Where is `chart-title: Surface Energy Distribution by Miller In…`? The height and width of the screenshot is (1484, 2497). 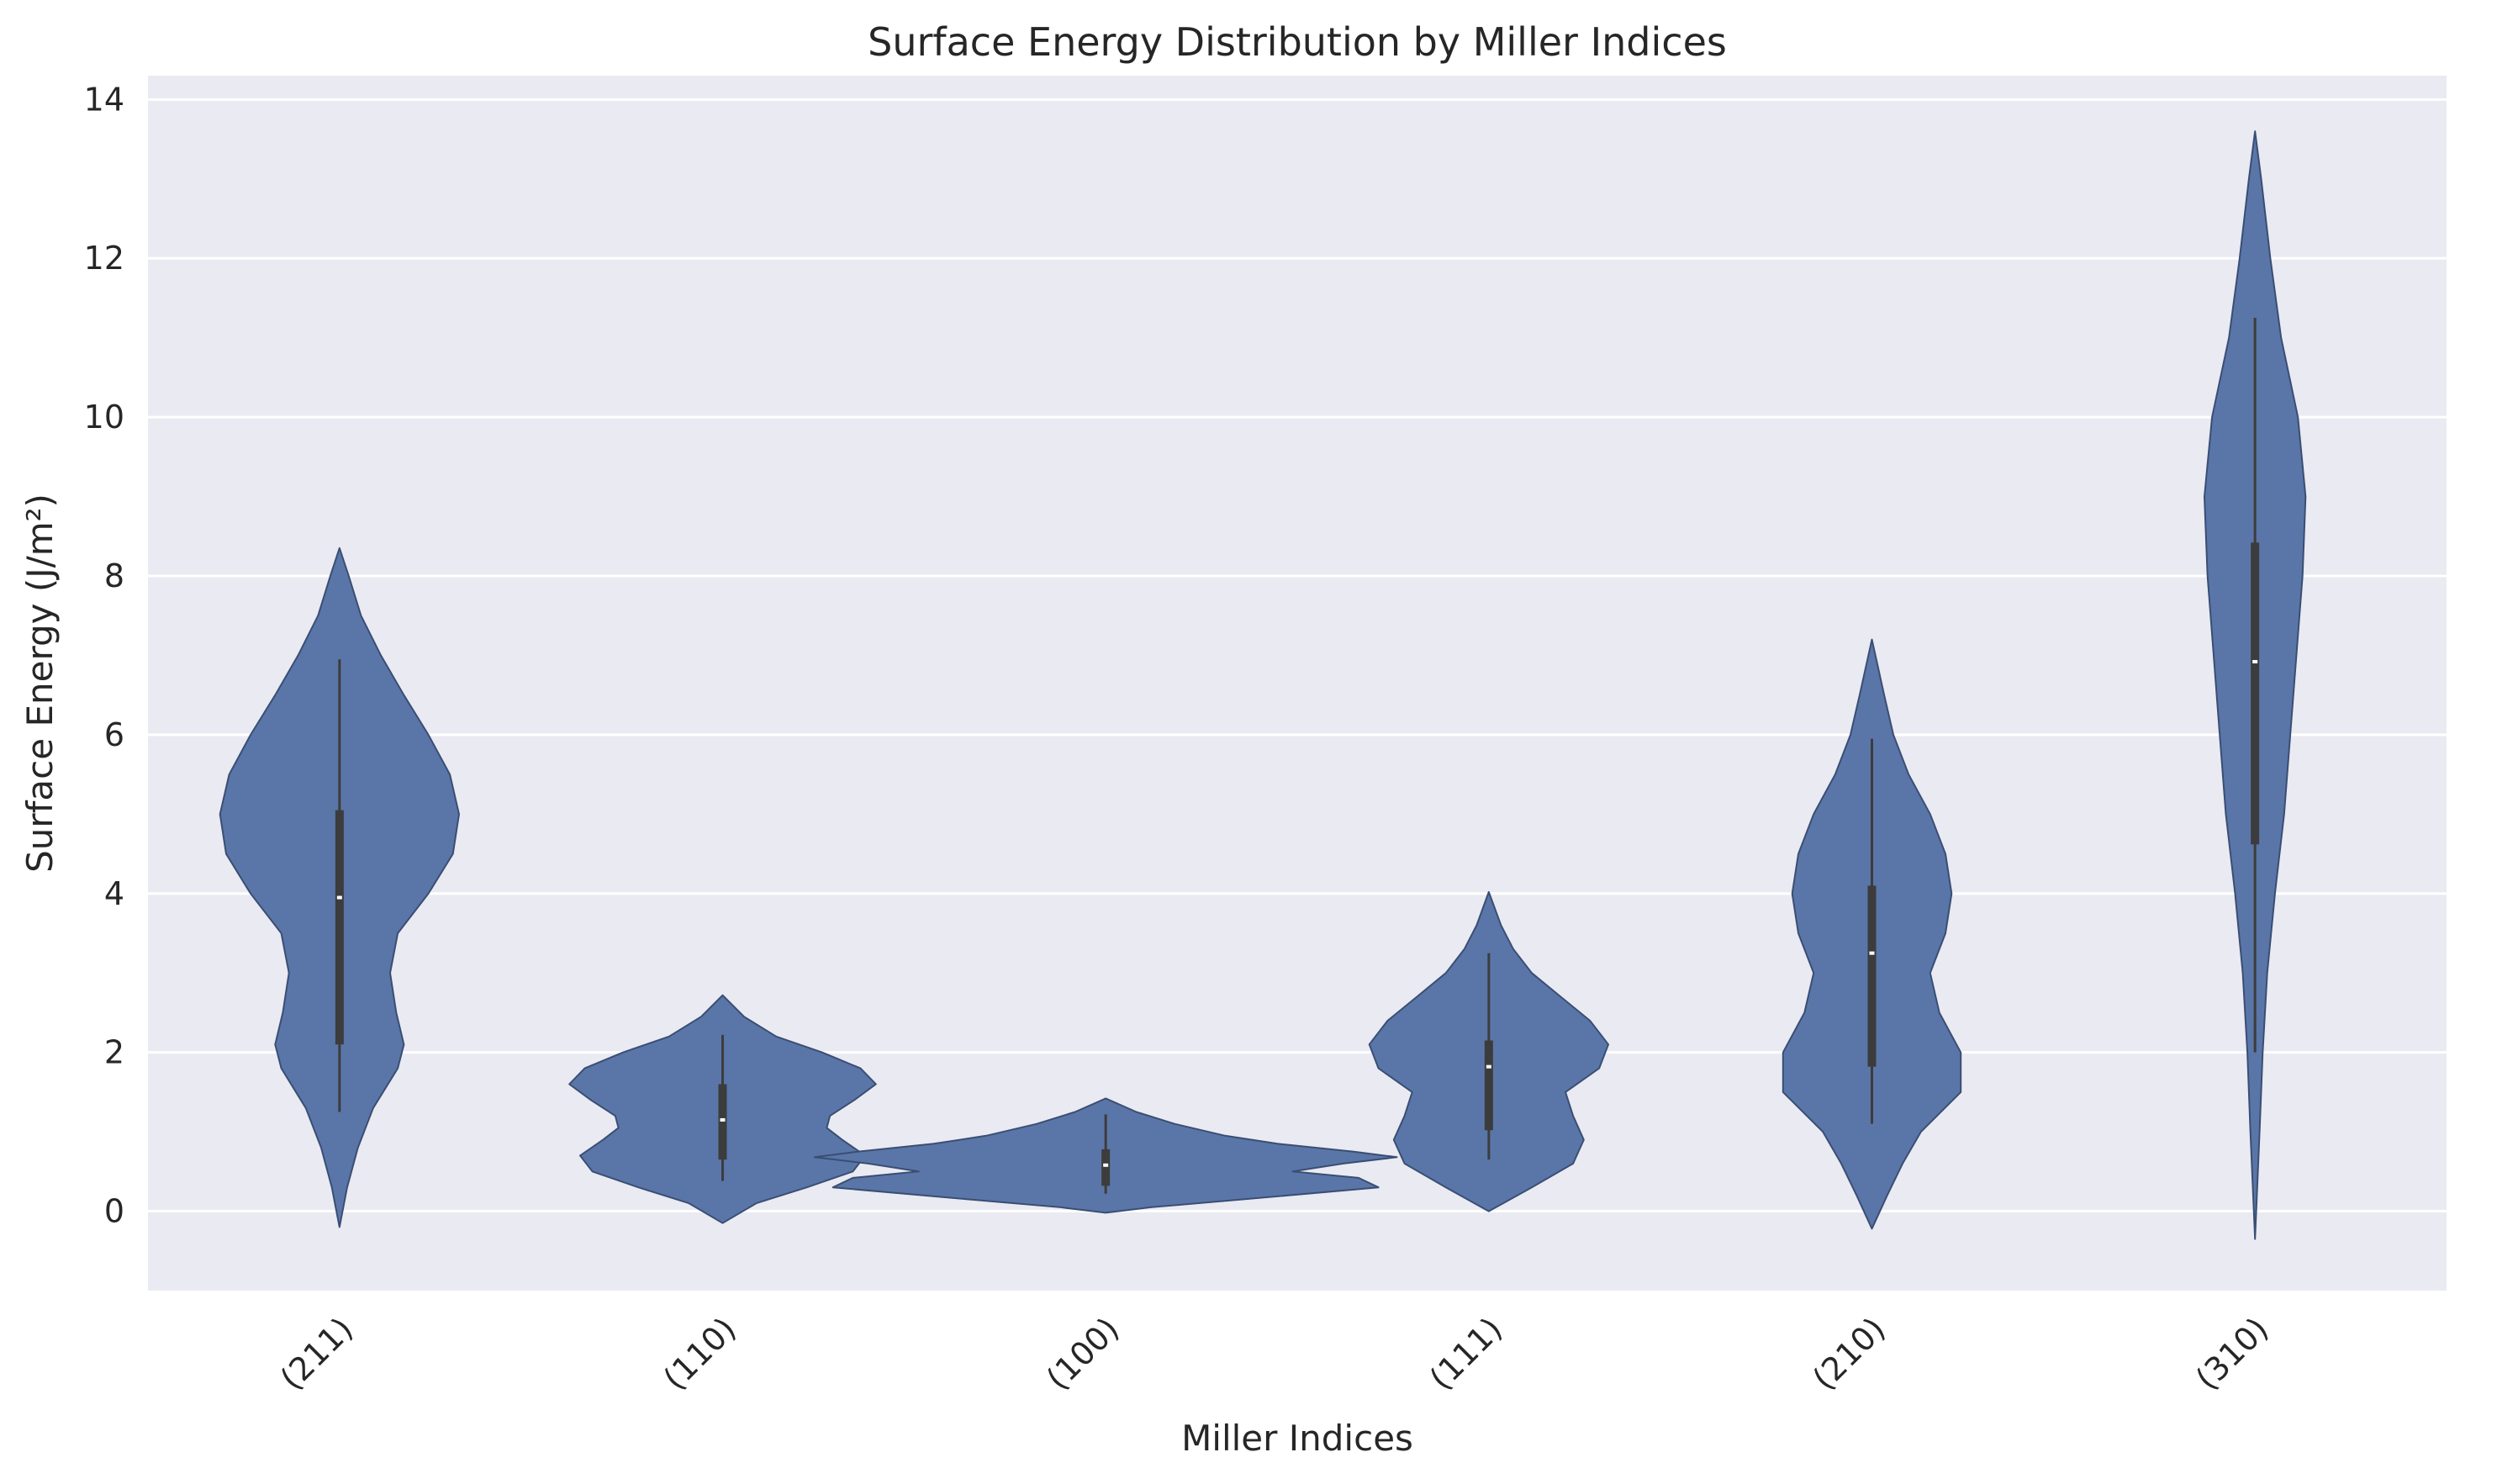
chart-title: Surface Energy Distribution by Miller In… is located at coordinates (1297, 42).